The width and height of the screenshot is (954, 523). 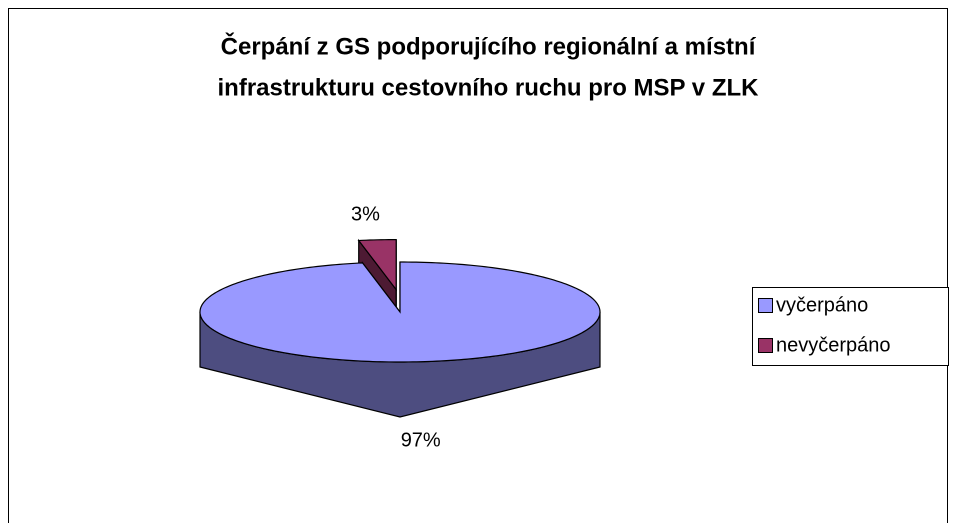 What do you see at coordinates (365, 215) in the screenshot?
I see `data-label: 3%` at bounding box center [365, 215].